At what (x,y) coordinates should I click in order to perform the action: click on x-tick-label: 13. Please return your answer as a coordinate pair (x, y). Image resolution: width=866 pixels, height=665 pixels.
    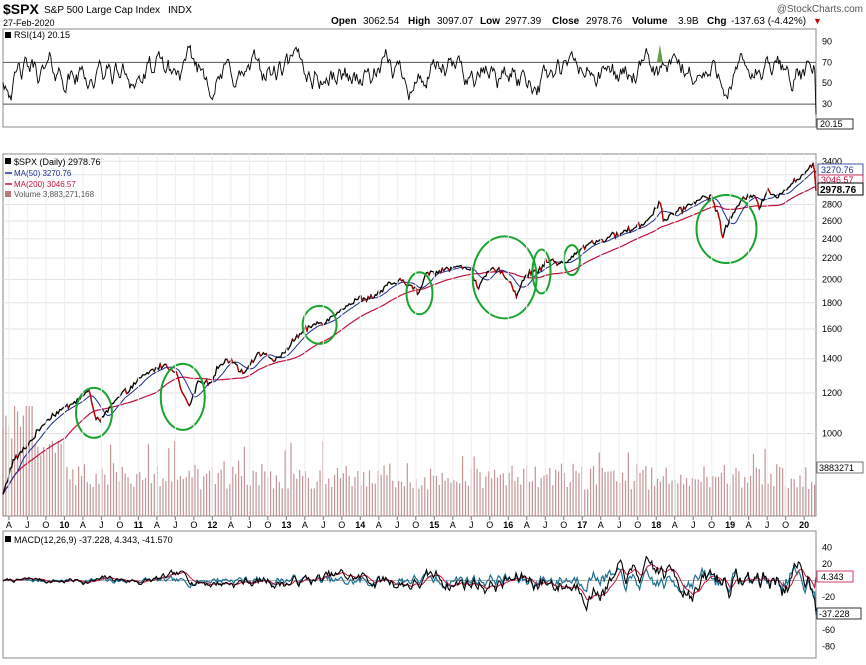
    Looking at the image, I should click on (286, 525).